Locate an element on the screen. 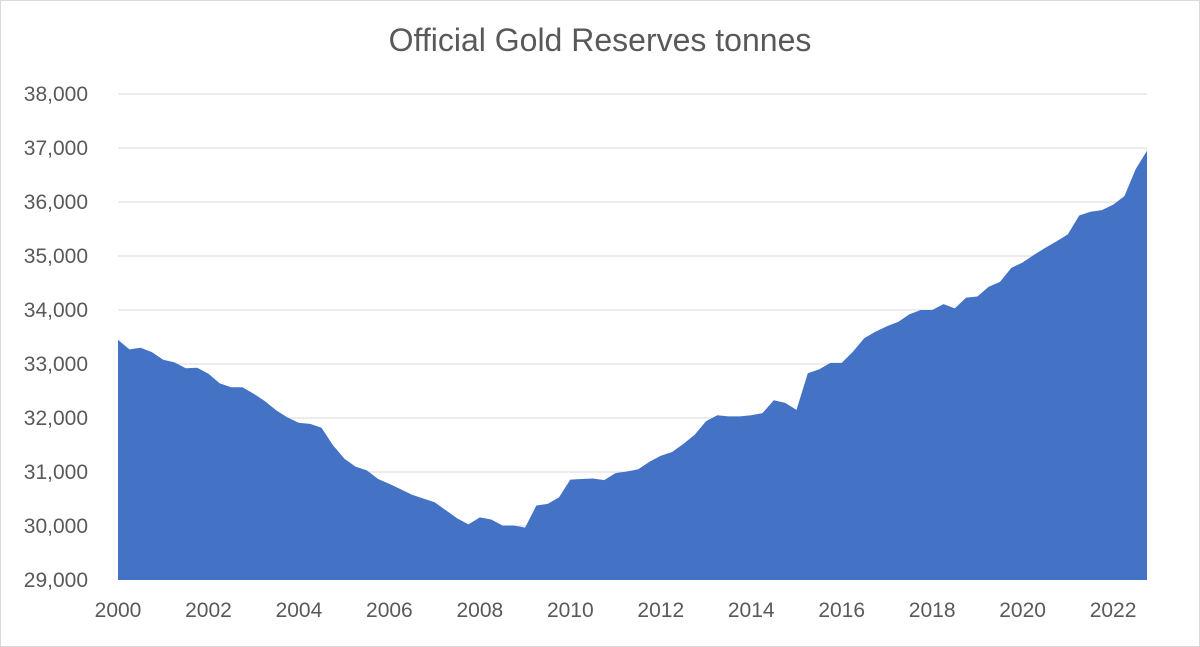 The width and height of the screenshot is (1200, 647). x-tick-label: 2010 is located at coordinates (570, 610).